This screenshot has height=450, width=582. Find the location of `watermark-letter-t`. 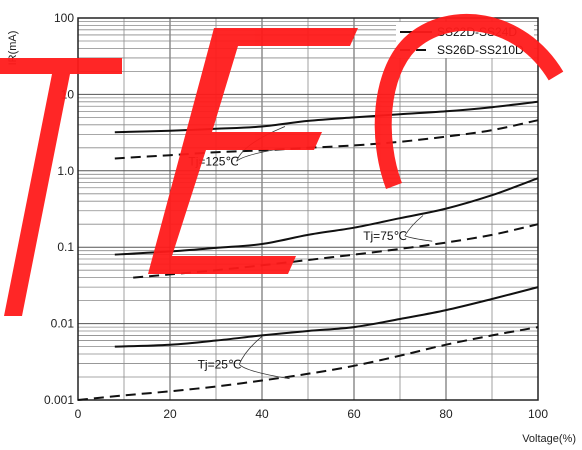

watermark-letter-t is located at coordinates (61, 187).